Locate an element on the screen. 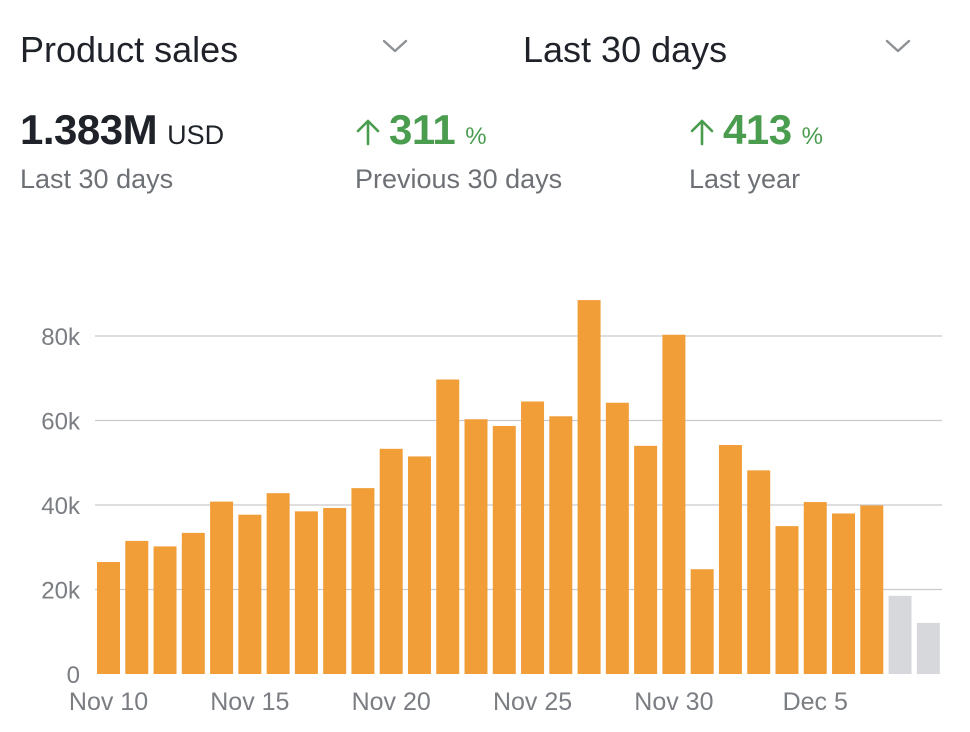  total-sales-unit: USD is located at coordinates (196, 135).